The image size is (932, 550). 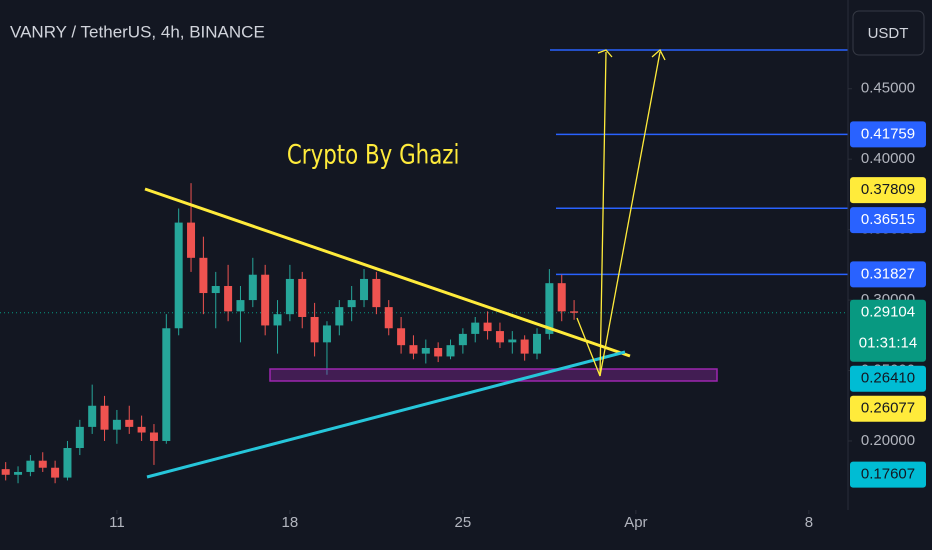 I want to click on currency-label: USDT, so click(x=888, y=33).